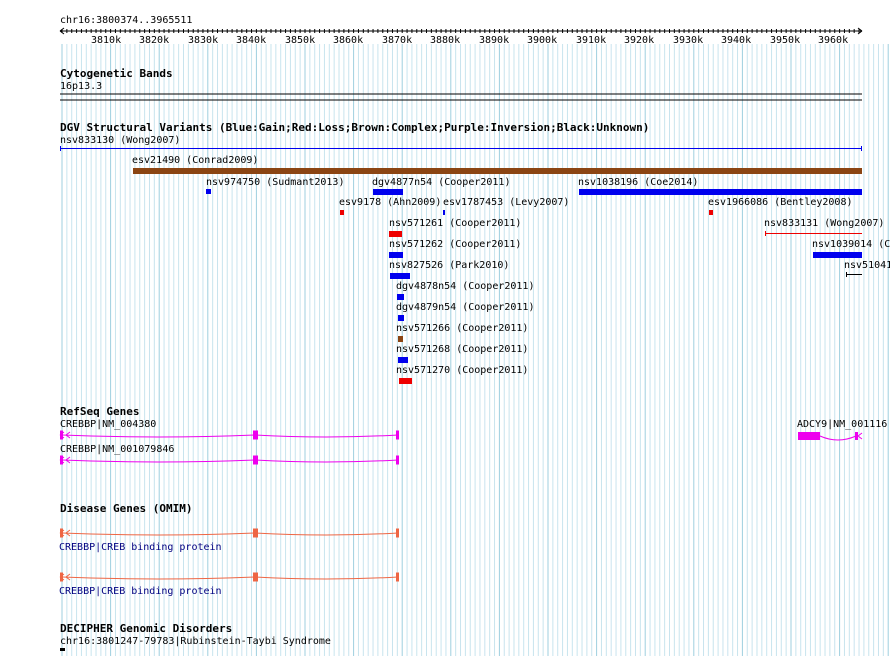 This screenshot has width=890, height=656. Describe the element at coordinates (833, 40) in the screenshot. I see `ruler-tick-label: 3960k` at that location.